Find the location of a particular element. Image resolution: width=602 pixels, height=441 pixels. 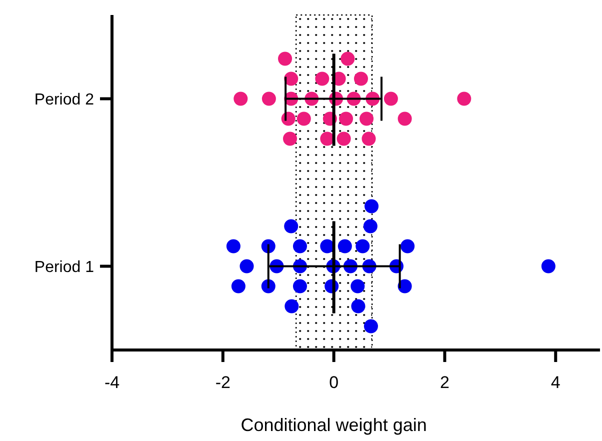

x-tick-label: 4 is located at coordinates (555, 382).